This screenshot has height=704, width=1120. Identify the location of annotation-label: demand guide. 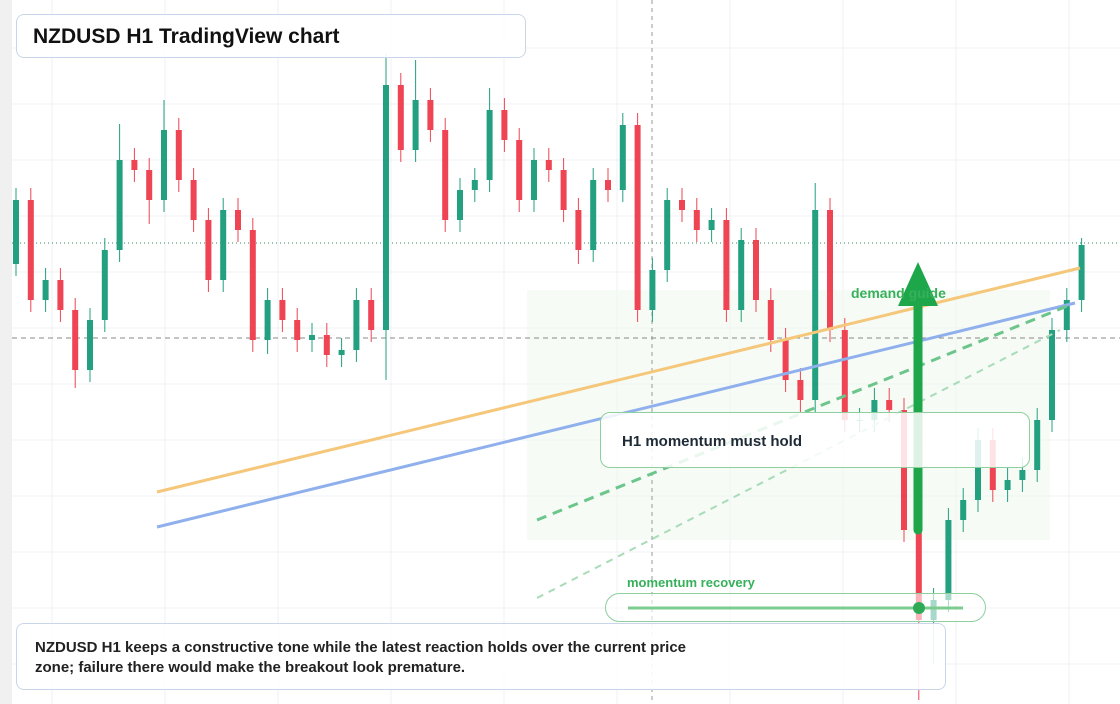
(898, 293).